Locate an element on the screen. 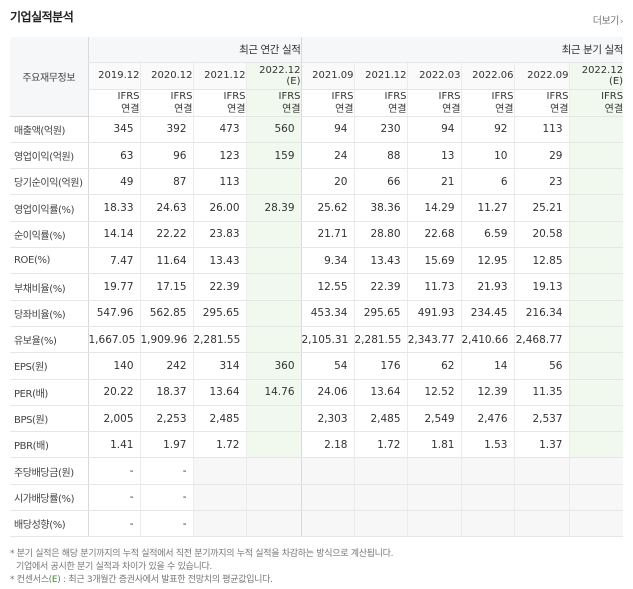 This screenshot has width=633, height=589. table-cell: 20.58 is located at coordinates (541, 235).